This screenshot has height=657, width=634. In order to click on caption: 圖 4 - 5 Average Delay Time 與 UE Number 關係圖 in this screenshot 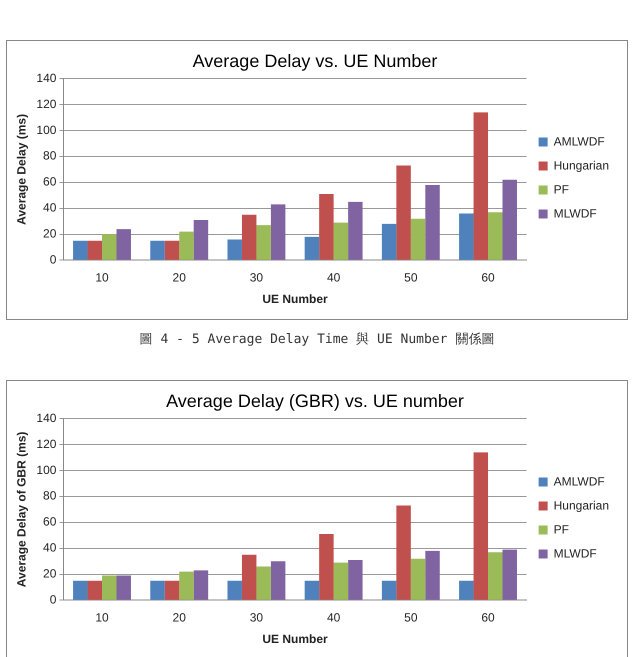, I will do `click(317, 339)`.